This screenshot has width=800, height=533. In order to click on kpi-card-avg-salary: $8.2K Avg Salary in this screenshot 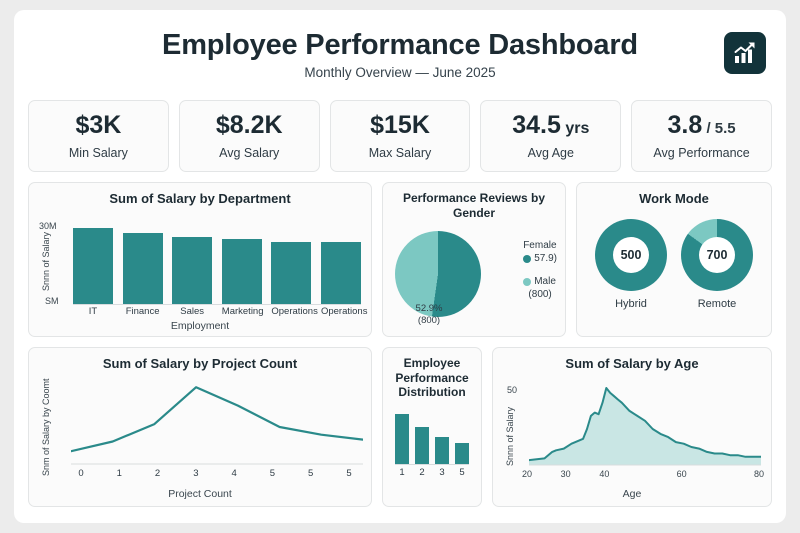, I will do `click(249, 136)`.